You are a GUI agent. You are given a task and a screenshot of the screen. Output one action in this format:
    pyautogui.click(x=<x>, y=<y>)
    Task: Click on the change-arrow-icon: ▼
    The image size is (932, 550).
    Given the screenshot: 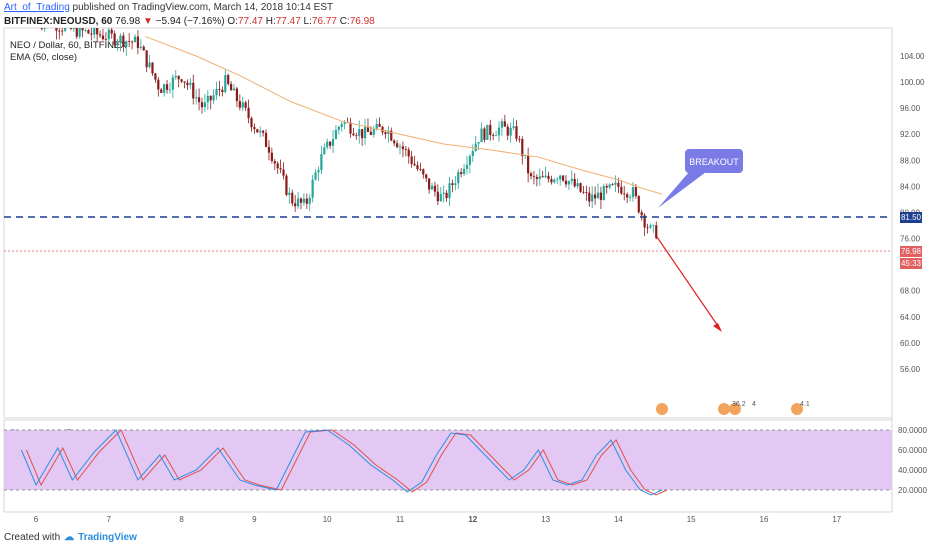 What is the action you would take?
    pyautogui.click(x=147, y=21)
    